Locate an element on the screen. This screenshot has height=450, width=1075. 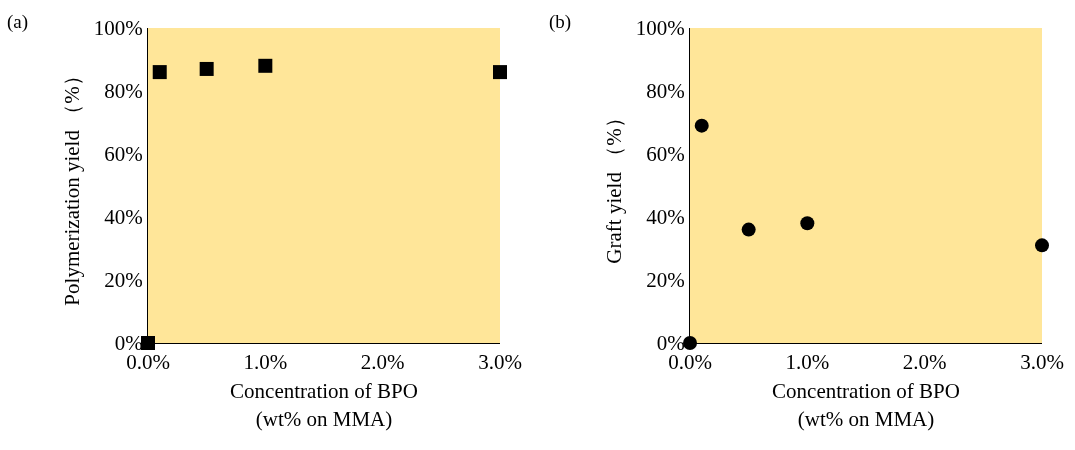
text: (a) is located at coordinates (18, 22).